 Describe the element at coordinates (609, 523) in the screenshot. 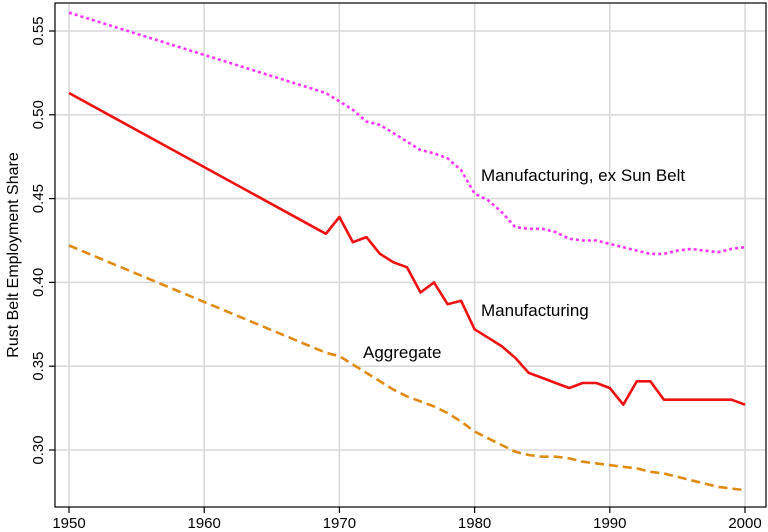

I see `x-tick-label-1990: 1990` at that location.